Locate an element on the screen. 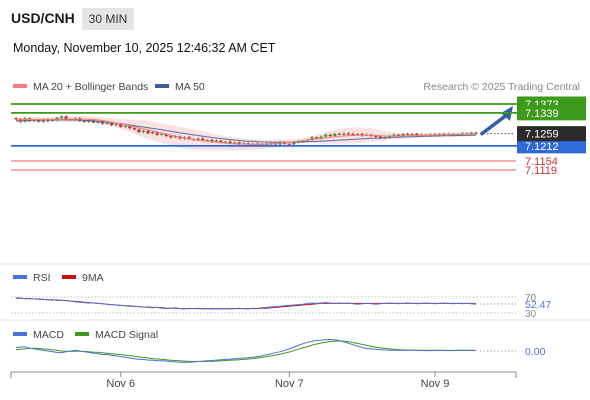 The image size is (590, 400). level-tag-resistance is located at coordinates (551, 113).